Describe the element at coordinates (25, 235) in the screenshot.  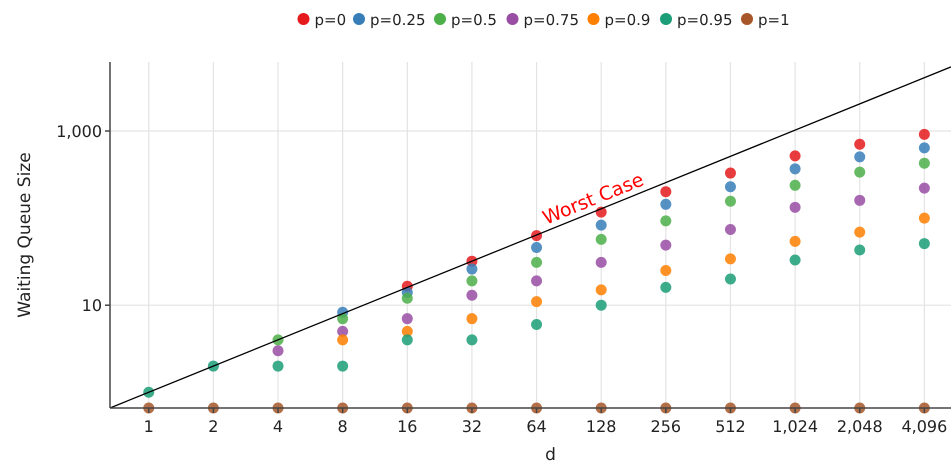
I see `y-axis-title: Waiting Queue Size` at that location.